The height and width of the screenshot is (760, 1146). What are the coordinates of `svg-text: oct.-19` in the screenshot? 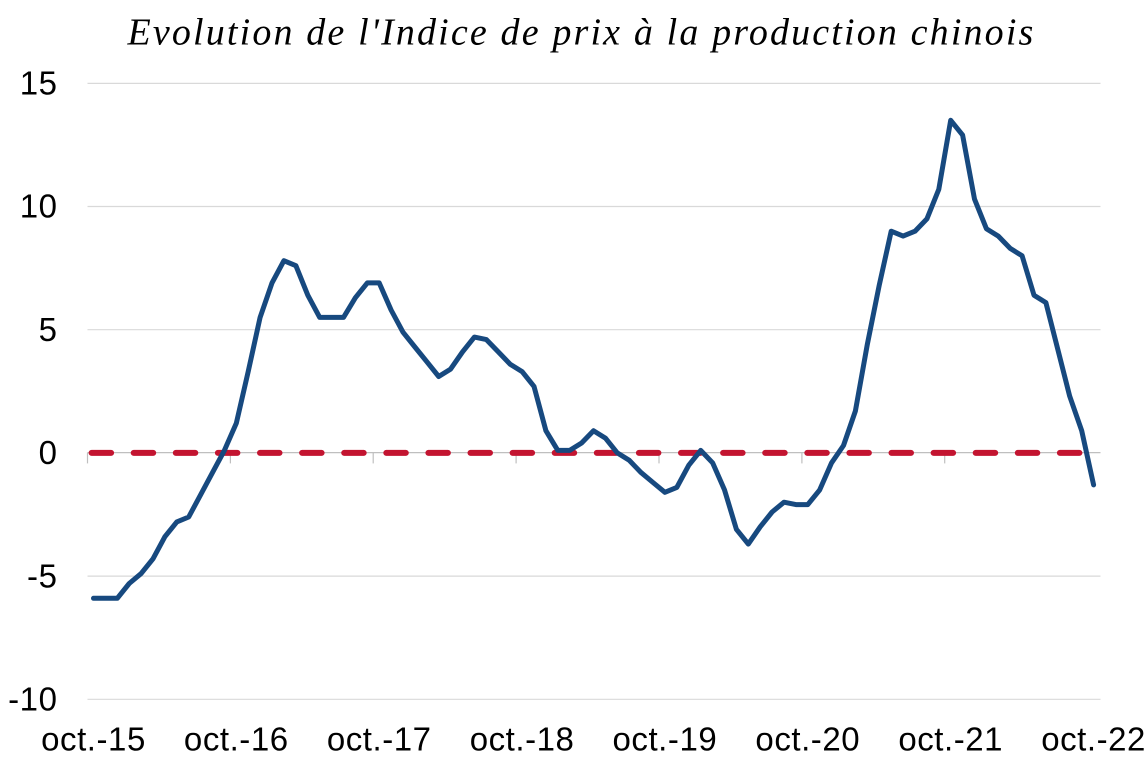 It's located at (665, 739).